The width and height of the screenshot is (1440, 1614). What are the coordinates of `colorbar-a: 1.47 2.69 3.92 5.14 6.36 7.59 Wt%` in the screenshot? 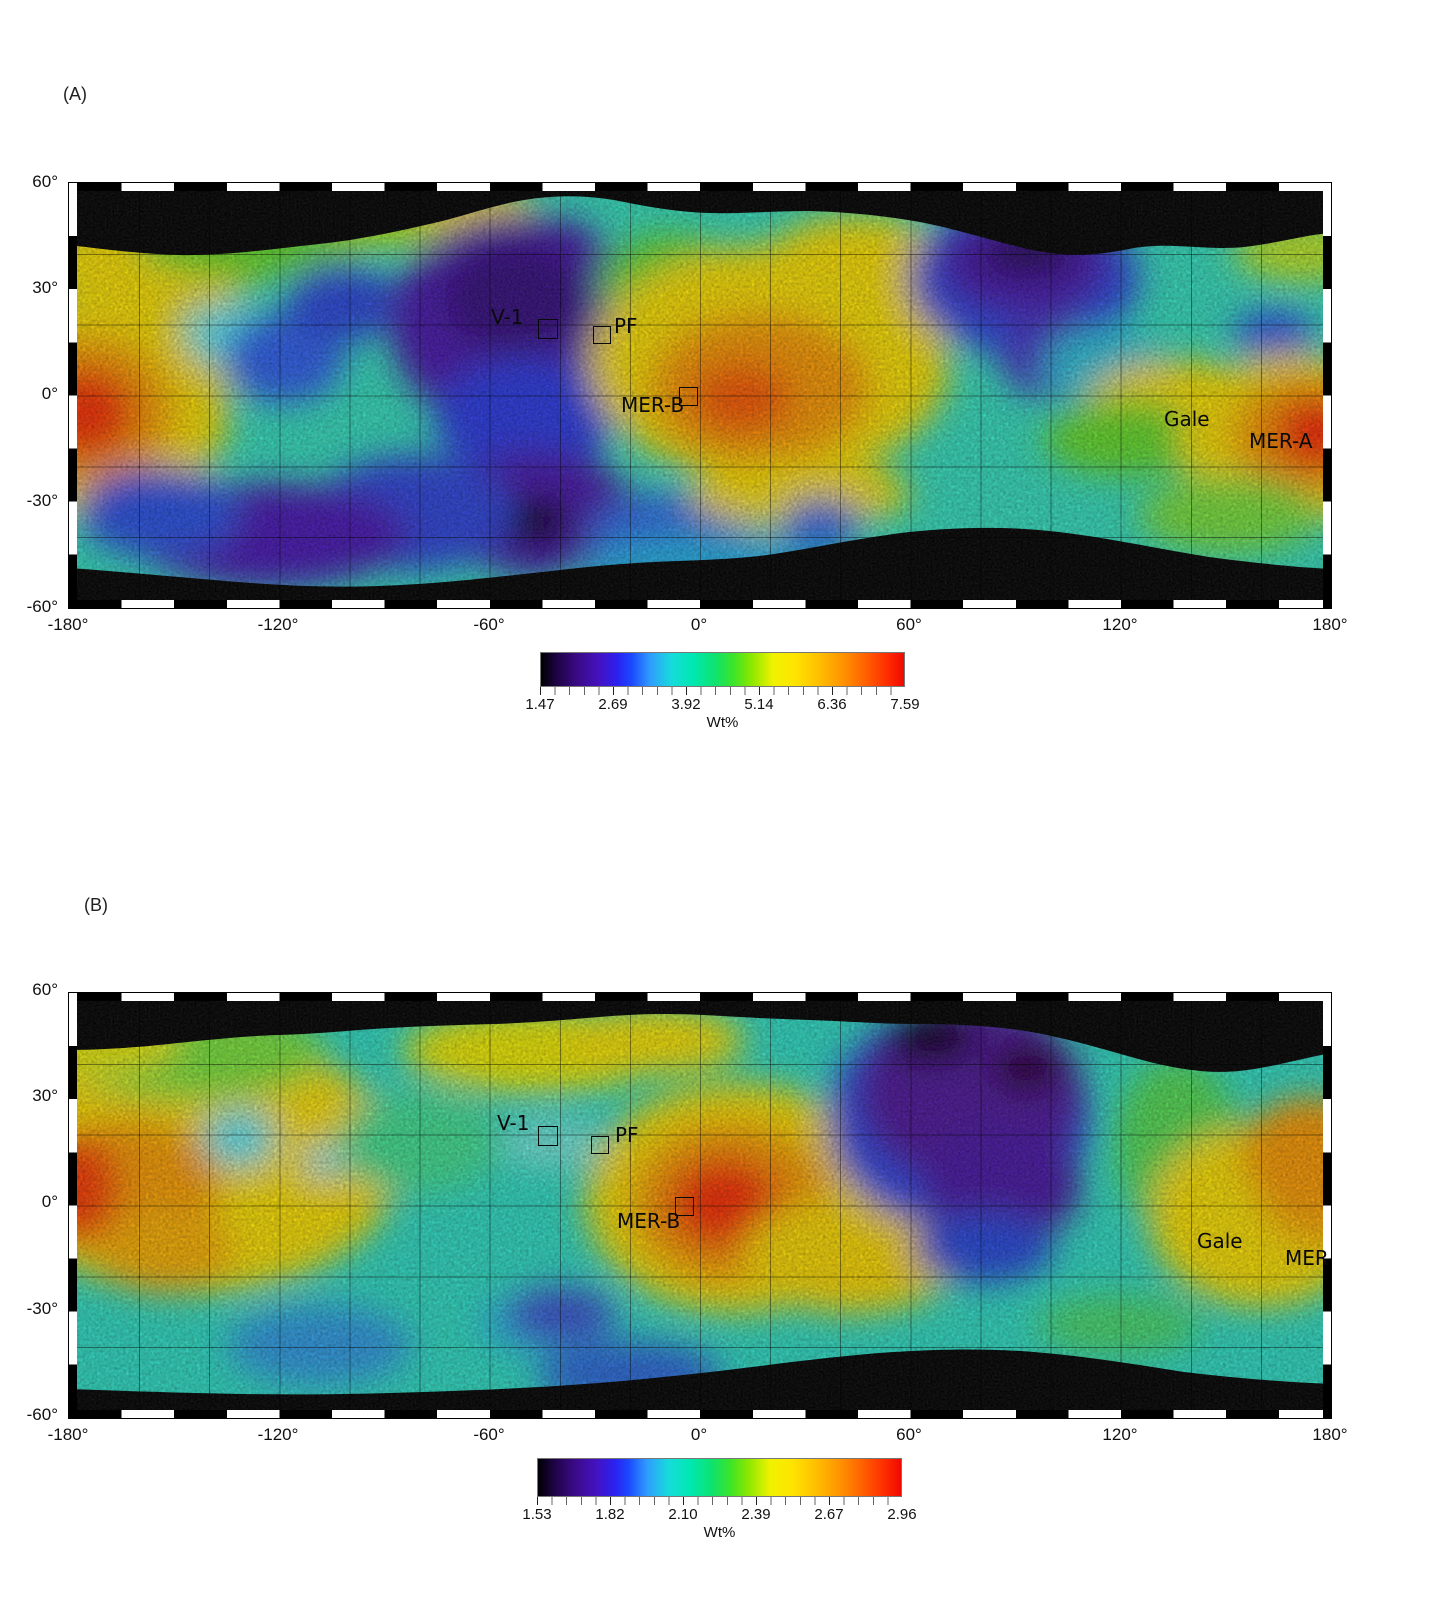 It's located at (722, 691).